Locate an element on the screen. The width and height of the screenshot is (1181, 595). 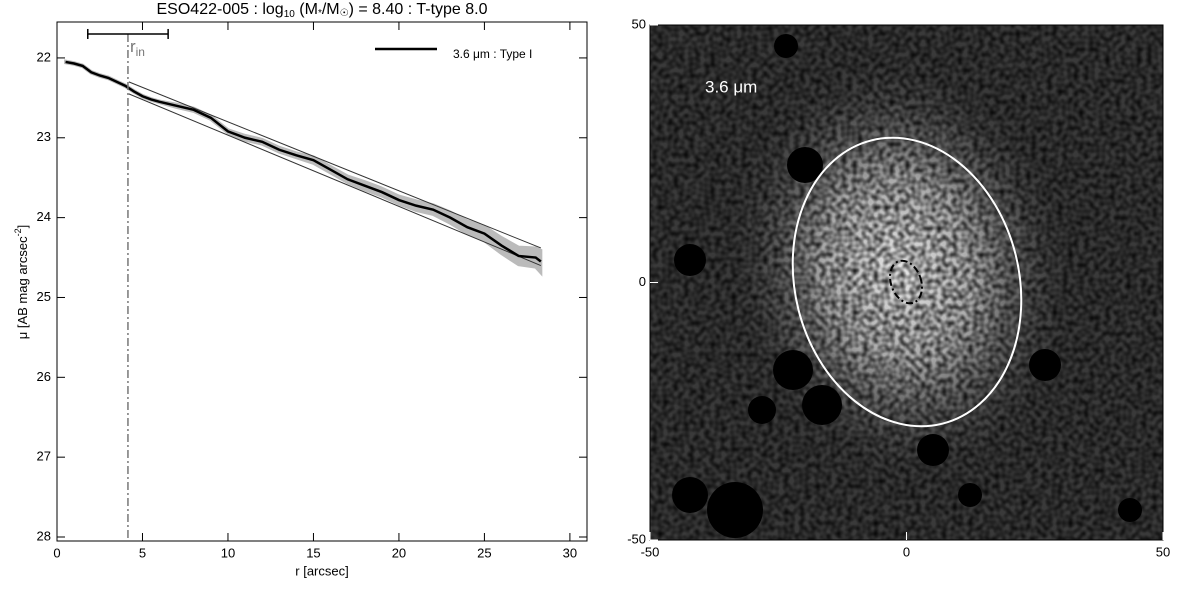
y-tick-label: 24 is located at coordinates (44, 216).